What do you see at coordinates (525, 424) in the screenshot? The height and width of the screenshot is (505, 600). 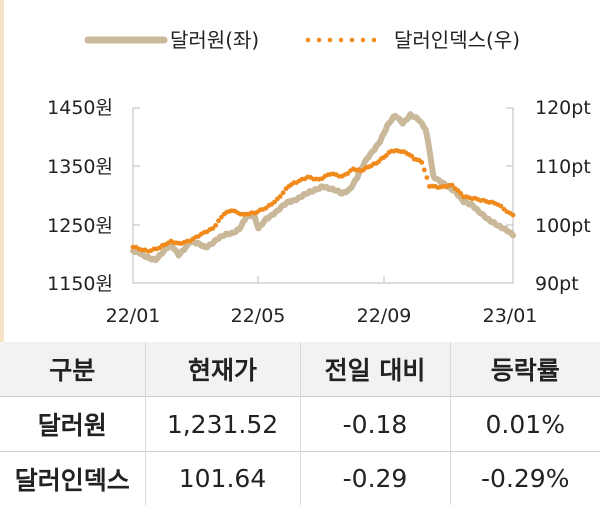 I see `change-rate-cell: 0.01%` at bounding box center [525, 424].